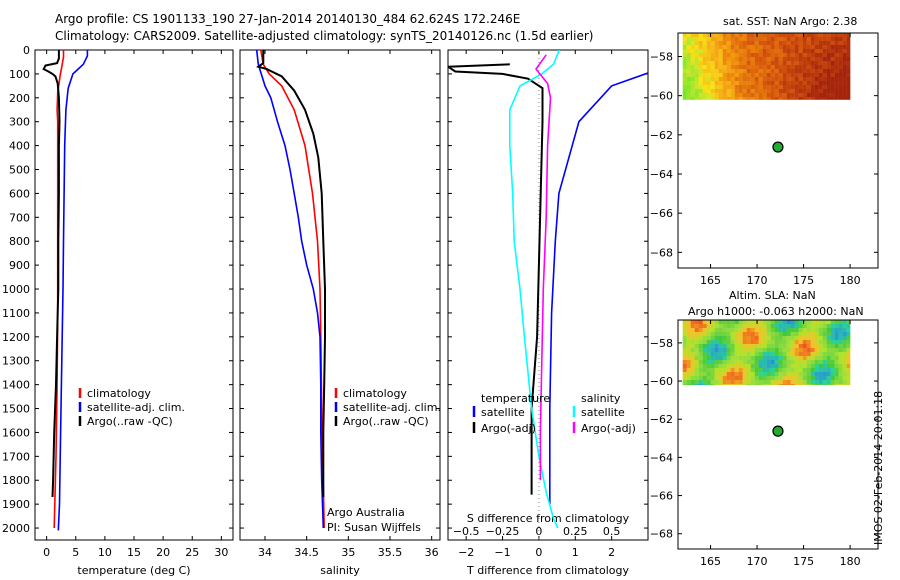 This screenshot has width=900, height=580. Describe the element at coordinates (19, 74) in the screenshot. I see `y-tick-label: 100` at that location.